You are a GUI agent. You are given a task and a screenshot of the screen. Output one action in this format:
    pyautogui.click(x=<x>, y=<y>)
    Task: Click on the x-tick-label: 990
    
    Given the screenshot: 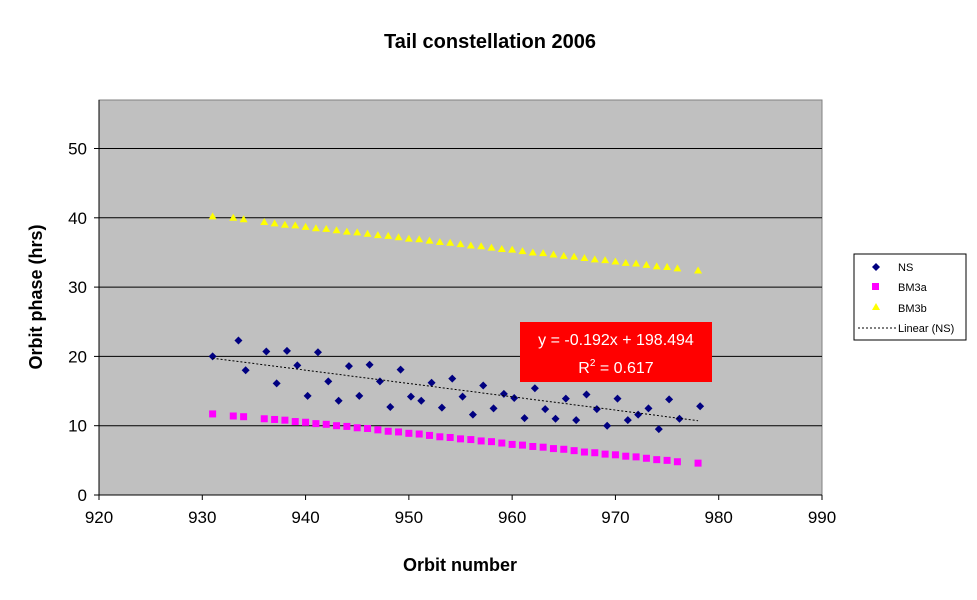 What is the action you would take?
    pyautogui.click(x=822, y=517)
    